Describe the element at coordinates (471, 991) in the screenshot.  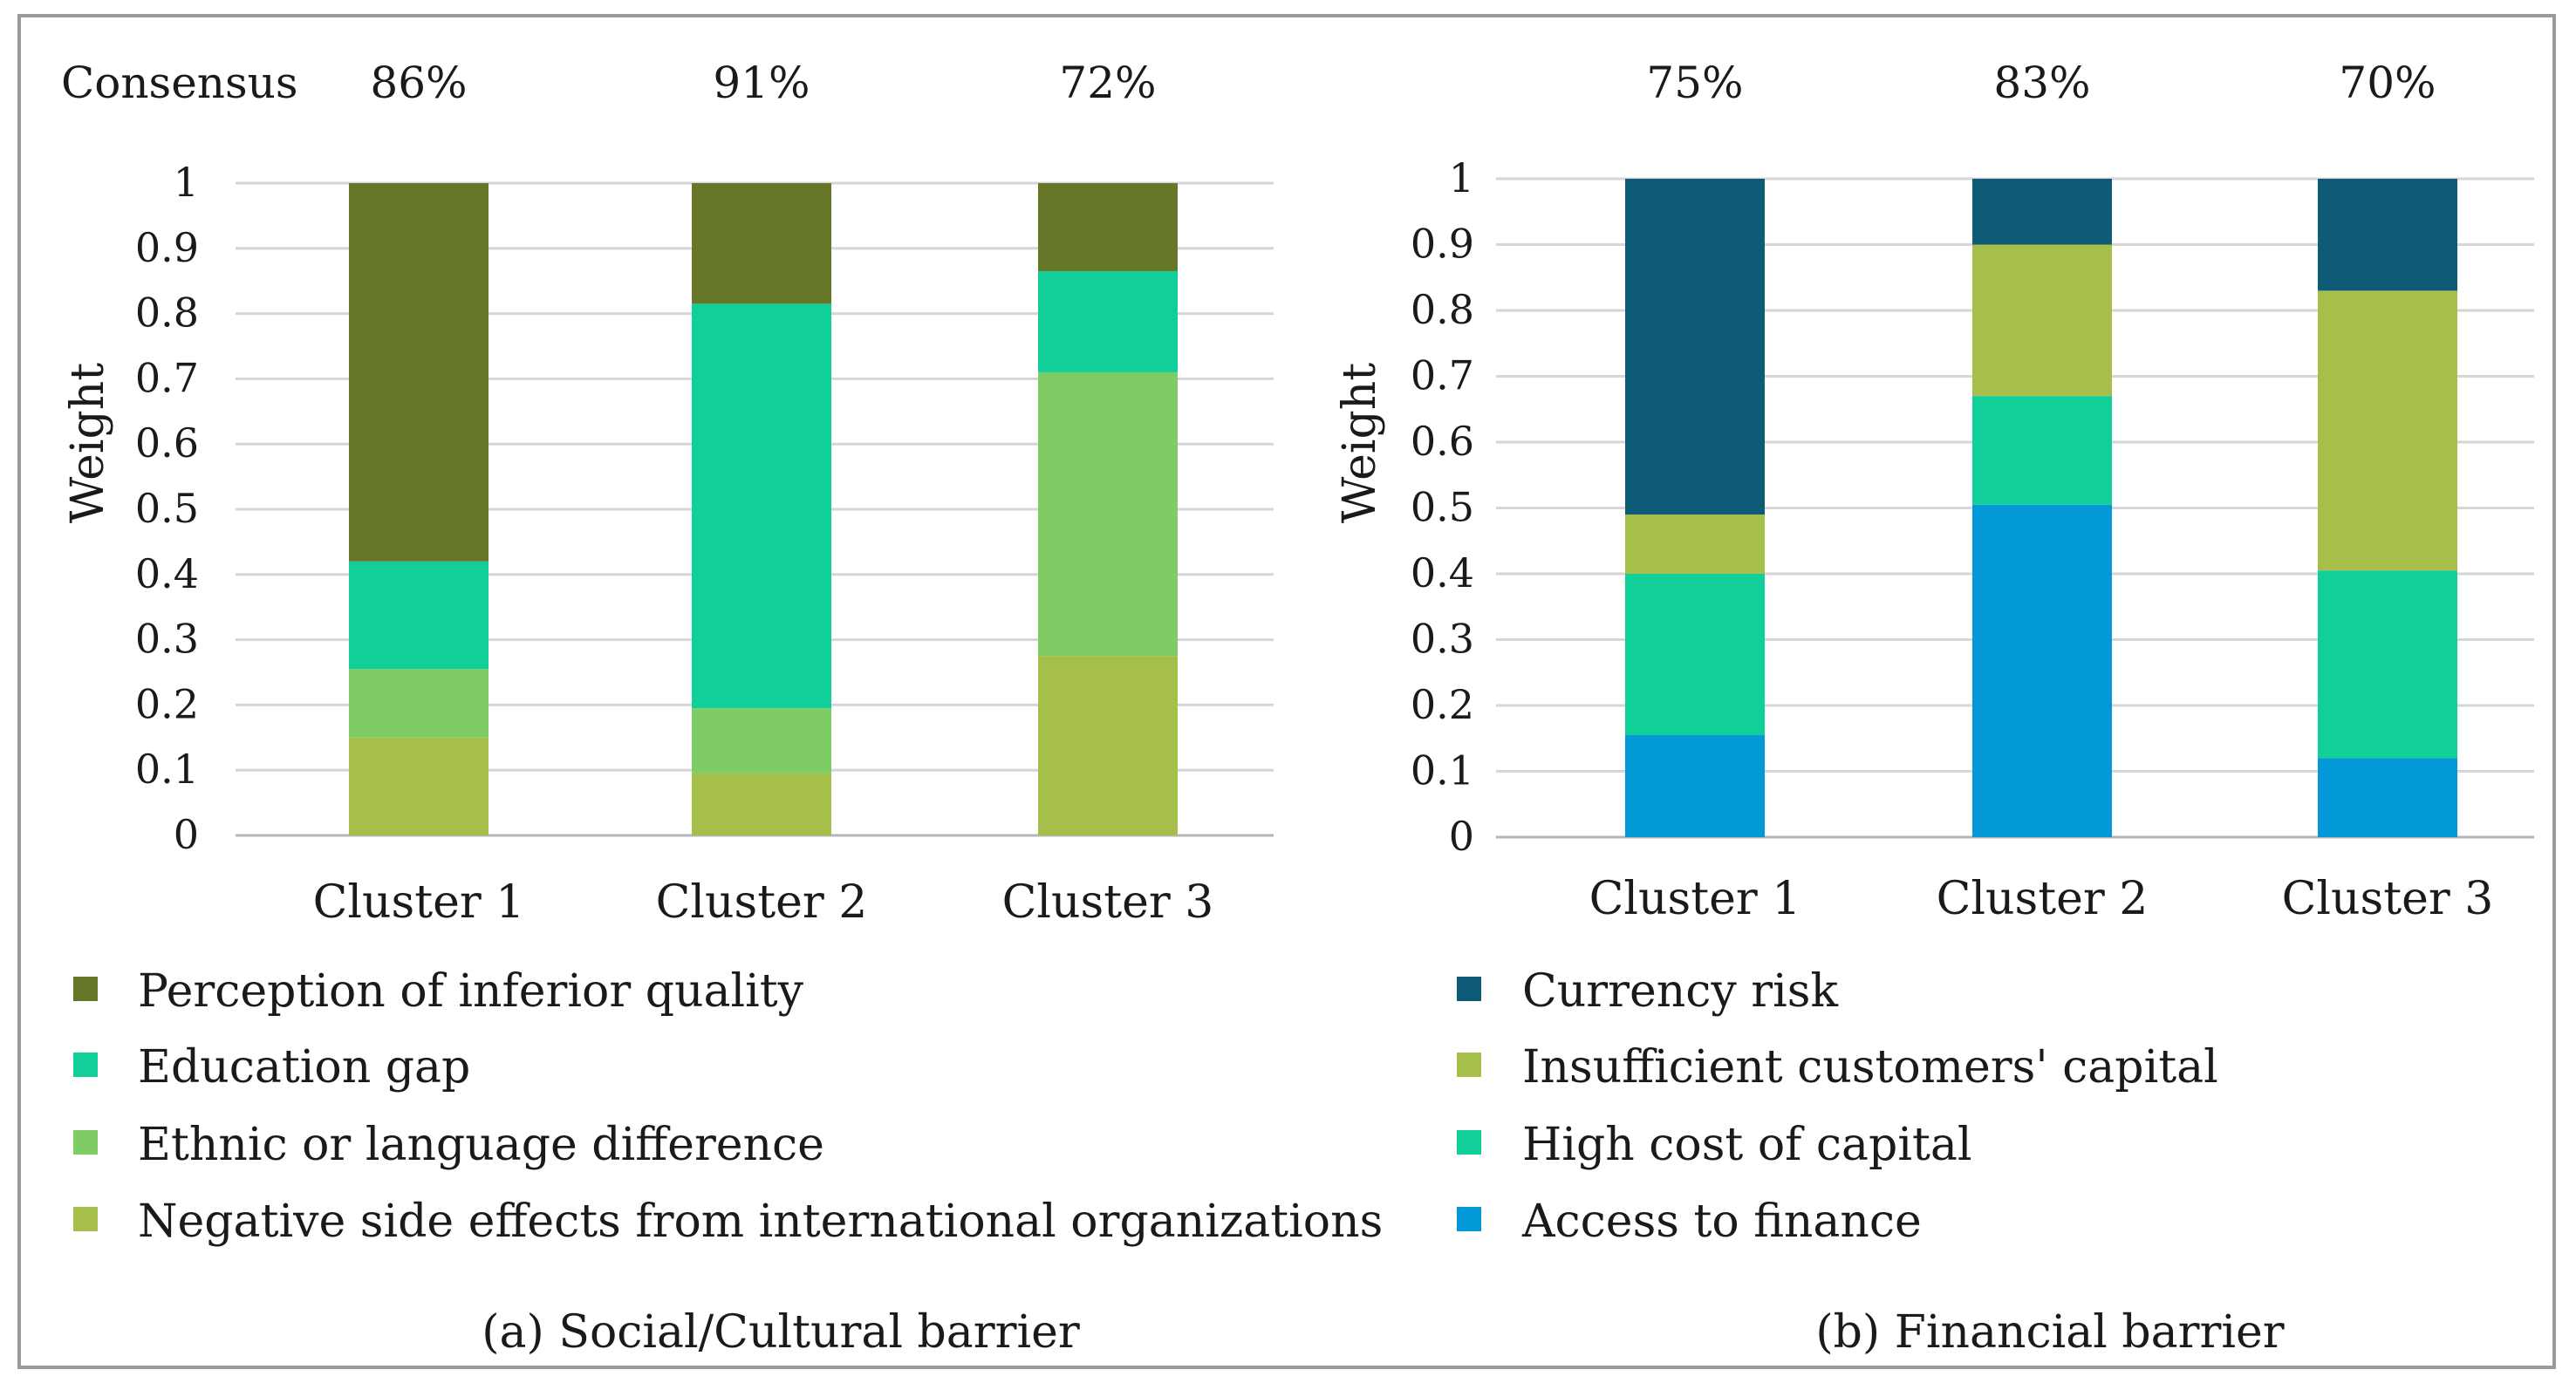
I see `legend-label: Perception of inferior quality` at that location.